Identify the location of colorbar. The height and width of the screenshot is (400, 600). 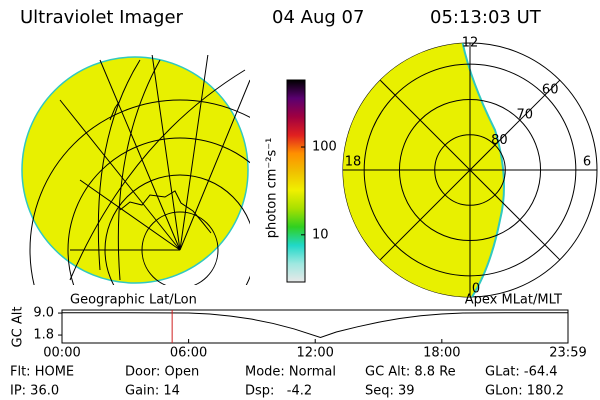
(296, 181).